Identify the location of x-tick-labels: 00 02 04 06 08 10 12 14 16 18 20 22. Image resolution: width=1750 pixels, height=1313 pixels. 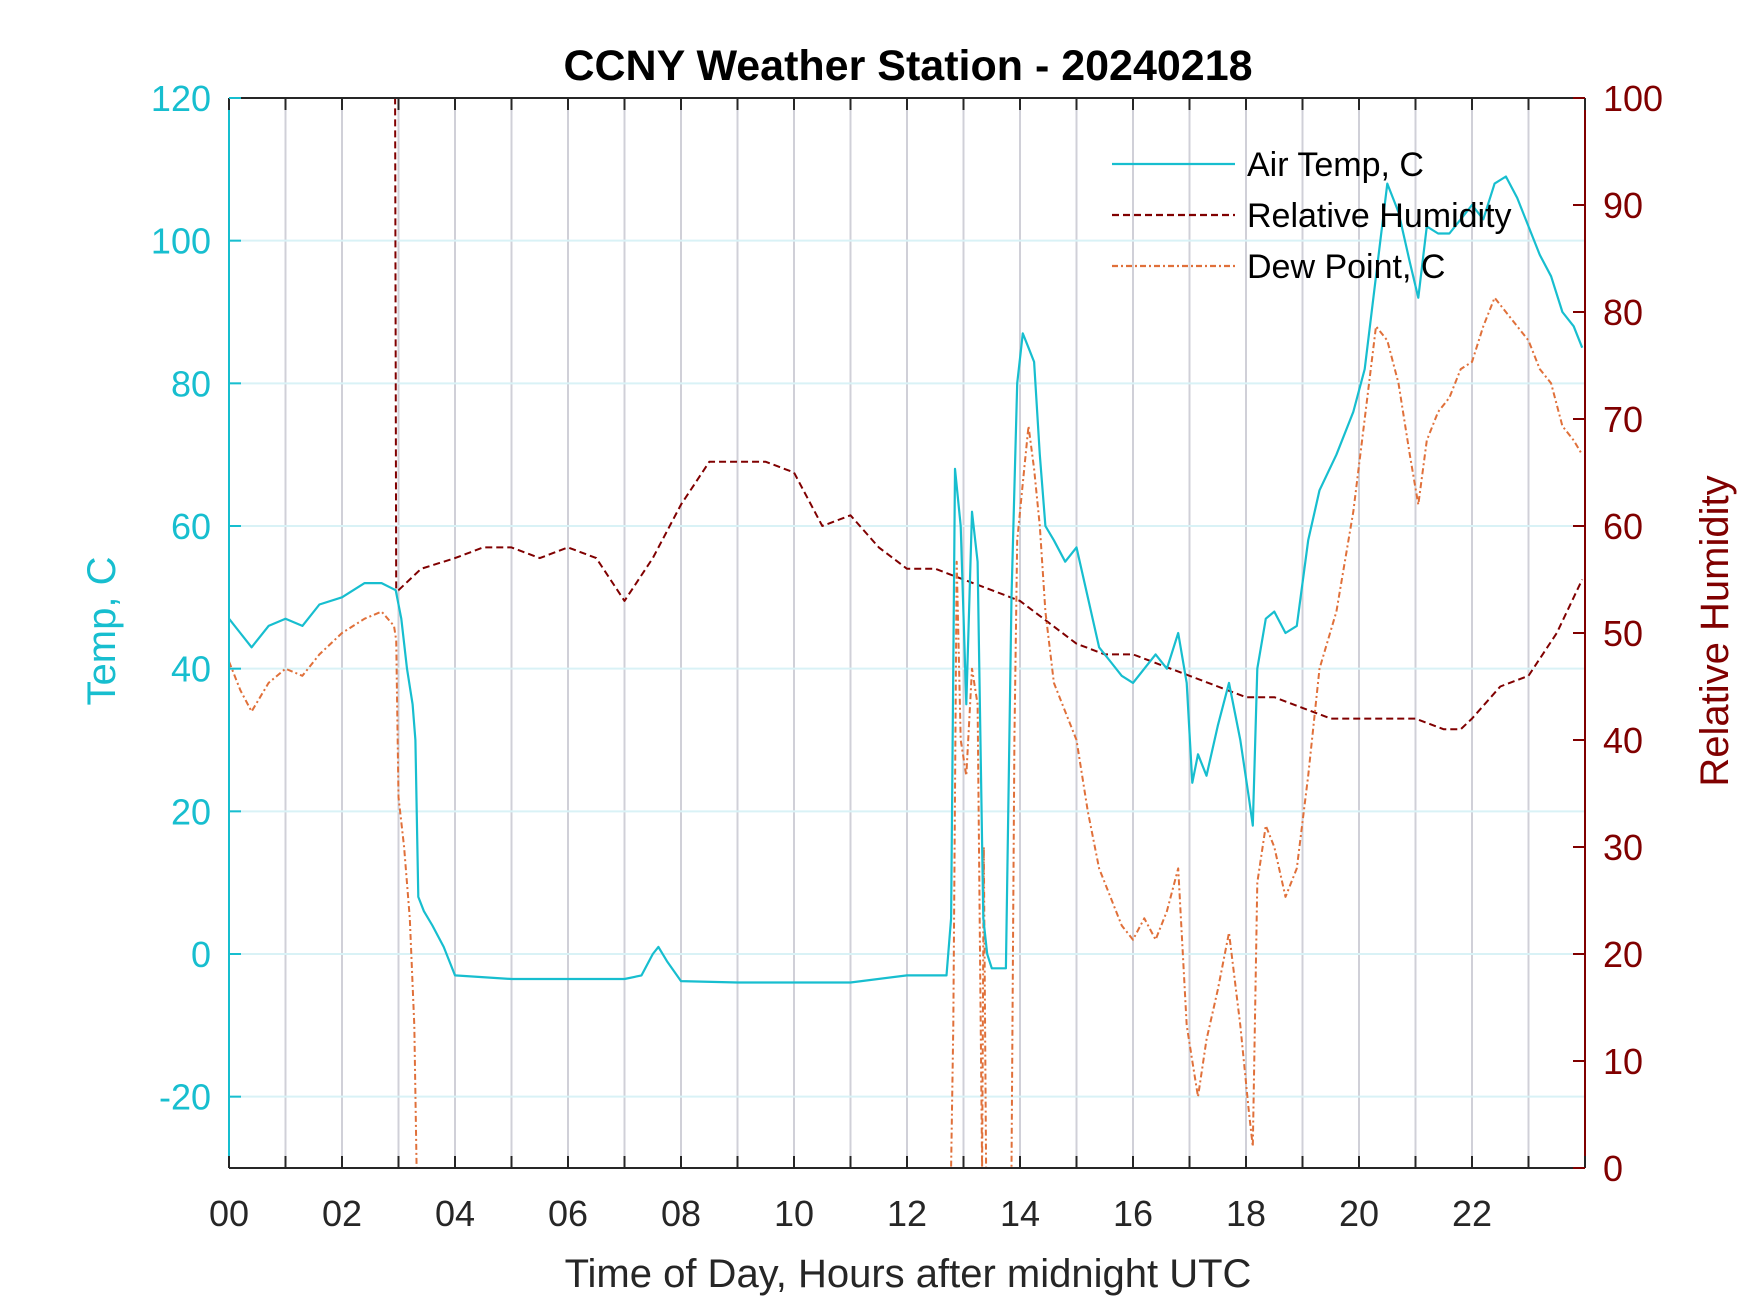
(850, 1213).